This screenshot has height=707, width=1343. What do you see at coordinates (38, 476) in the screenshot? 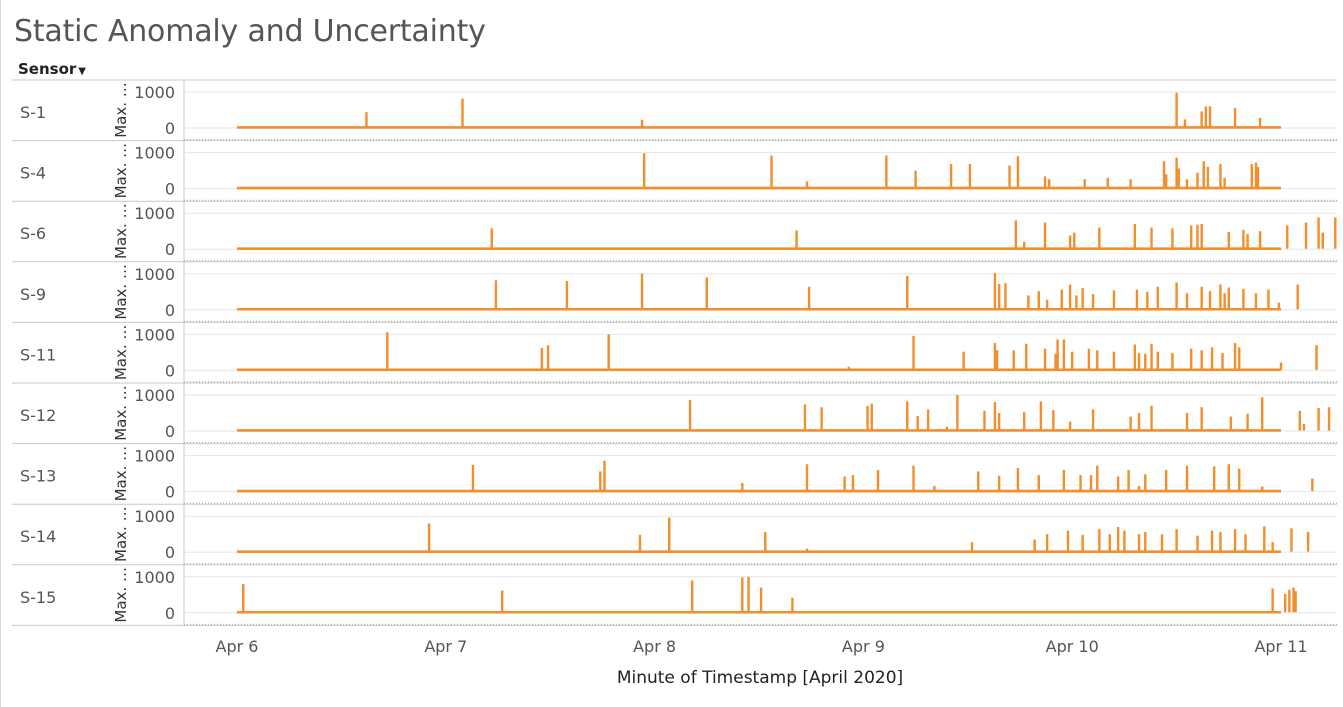
I see `sensor-label-S-13: S-13` at bounding box center [38, 476].